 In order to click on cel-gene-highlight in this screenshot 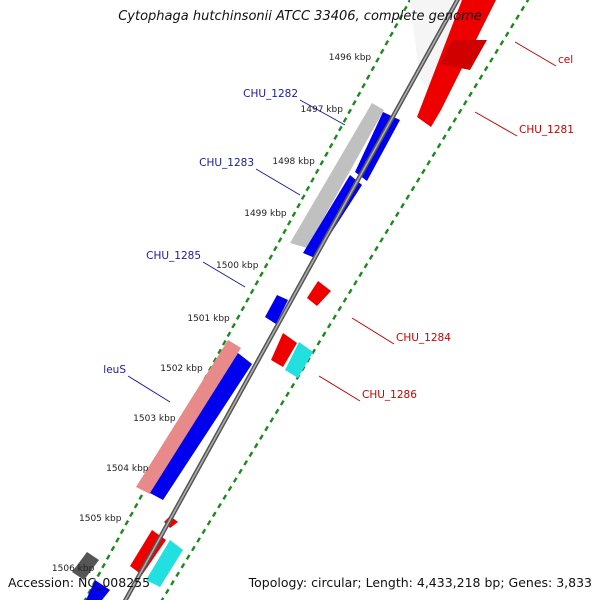, I will do `click(463, 55)`.